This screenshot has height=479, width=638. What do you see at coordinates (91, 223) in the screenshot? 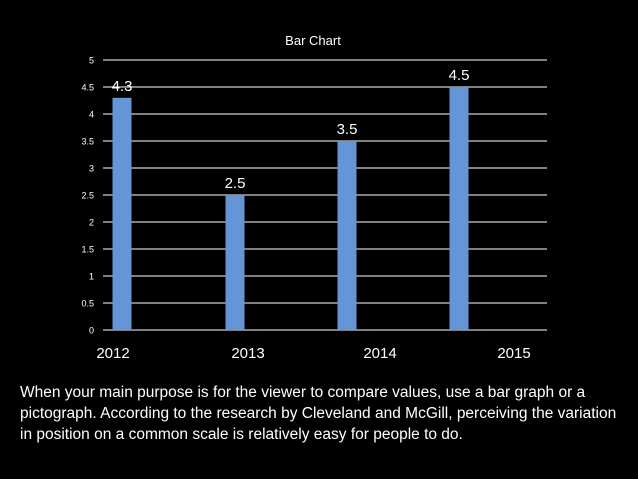
I see `y-tick-label: 2` at bounding box center [91, 223].